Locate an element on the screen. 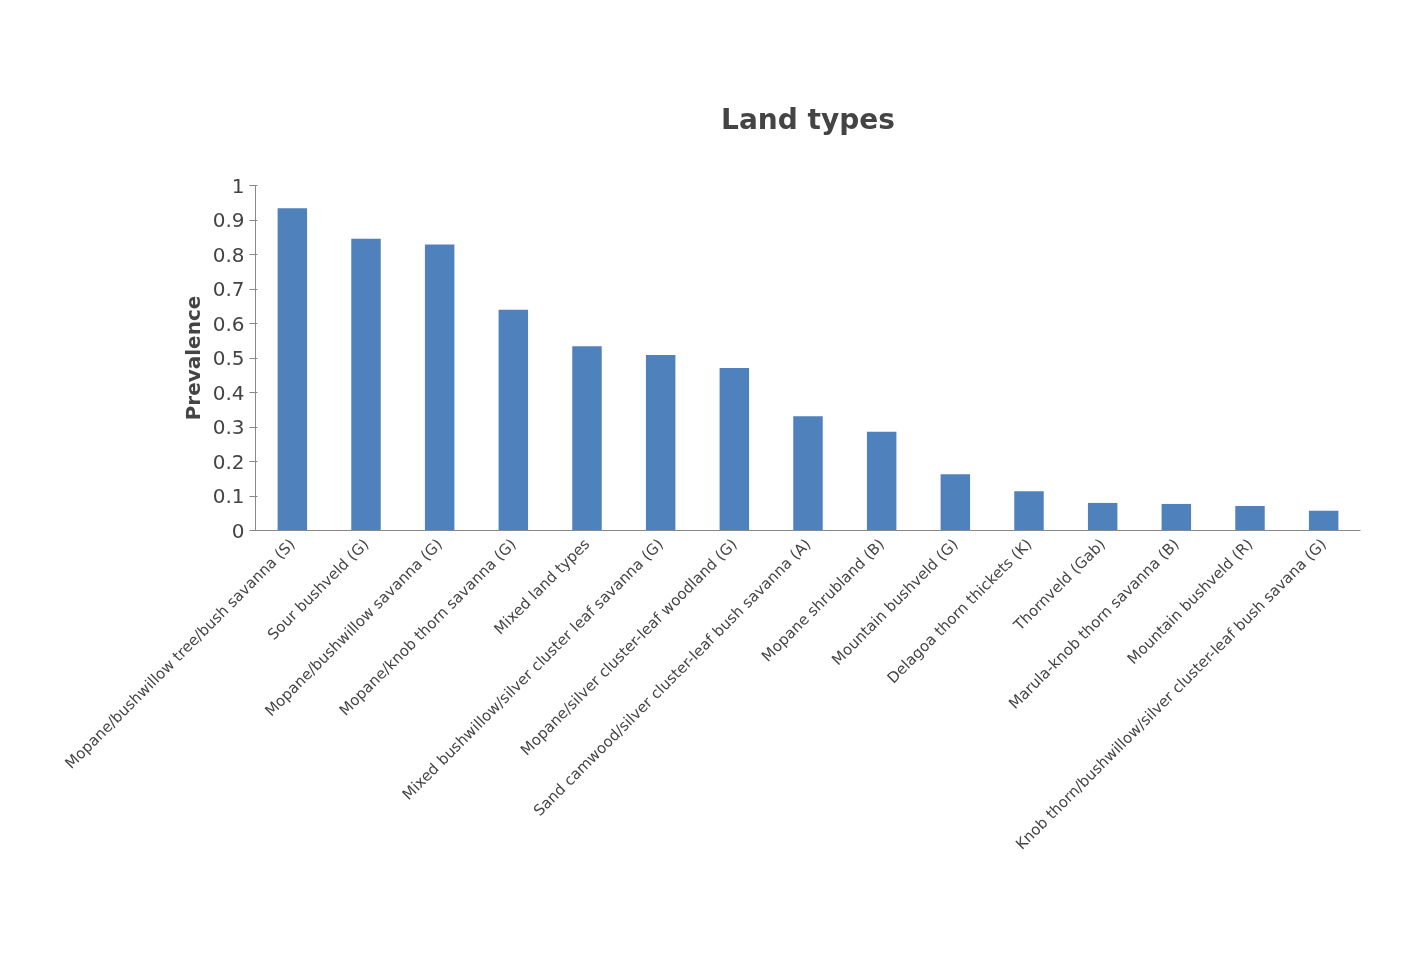 Image resolution: width=1419 pixels, height=963 pixels. chart-title: Land types is located at coordinates (808, 119).